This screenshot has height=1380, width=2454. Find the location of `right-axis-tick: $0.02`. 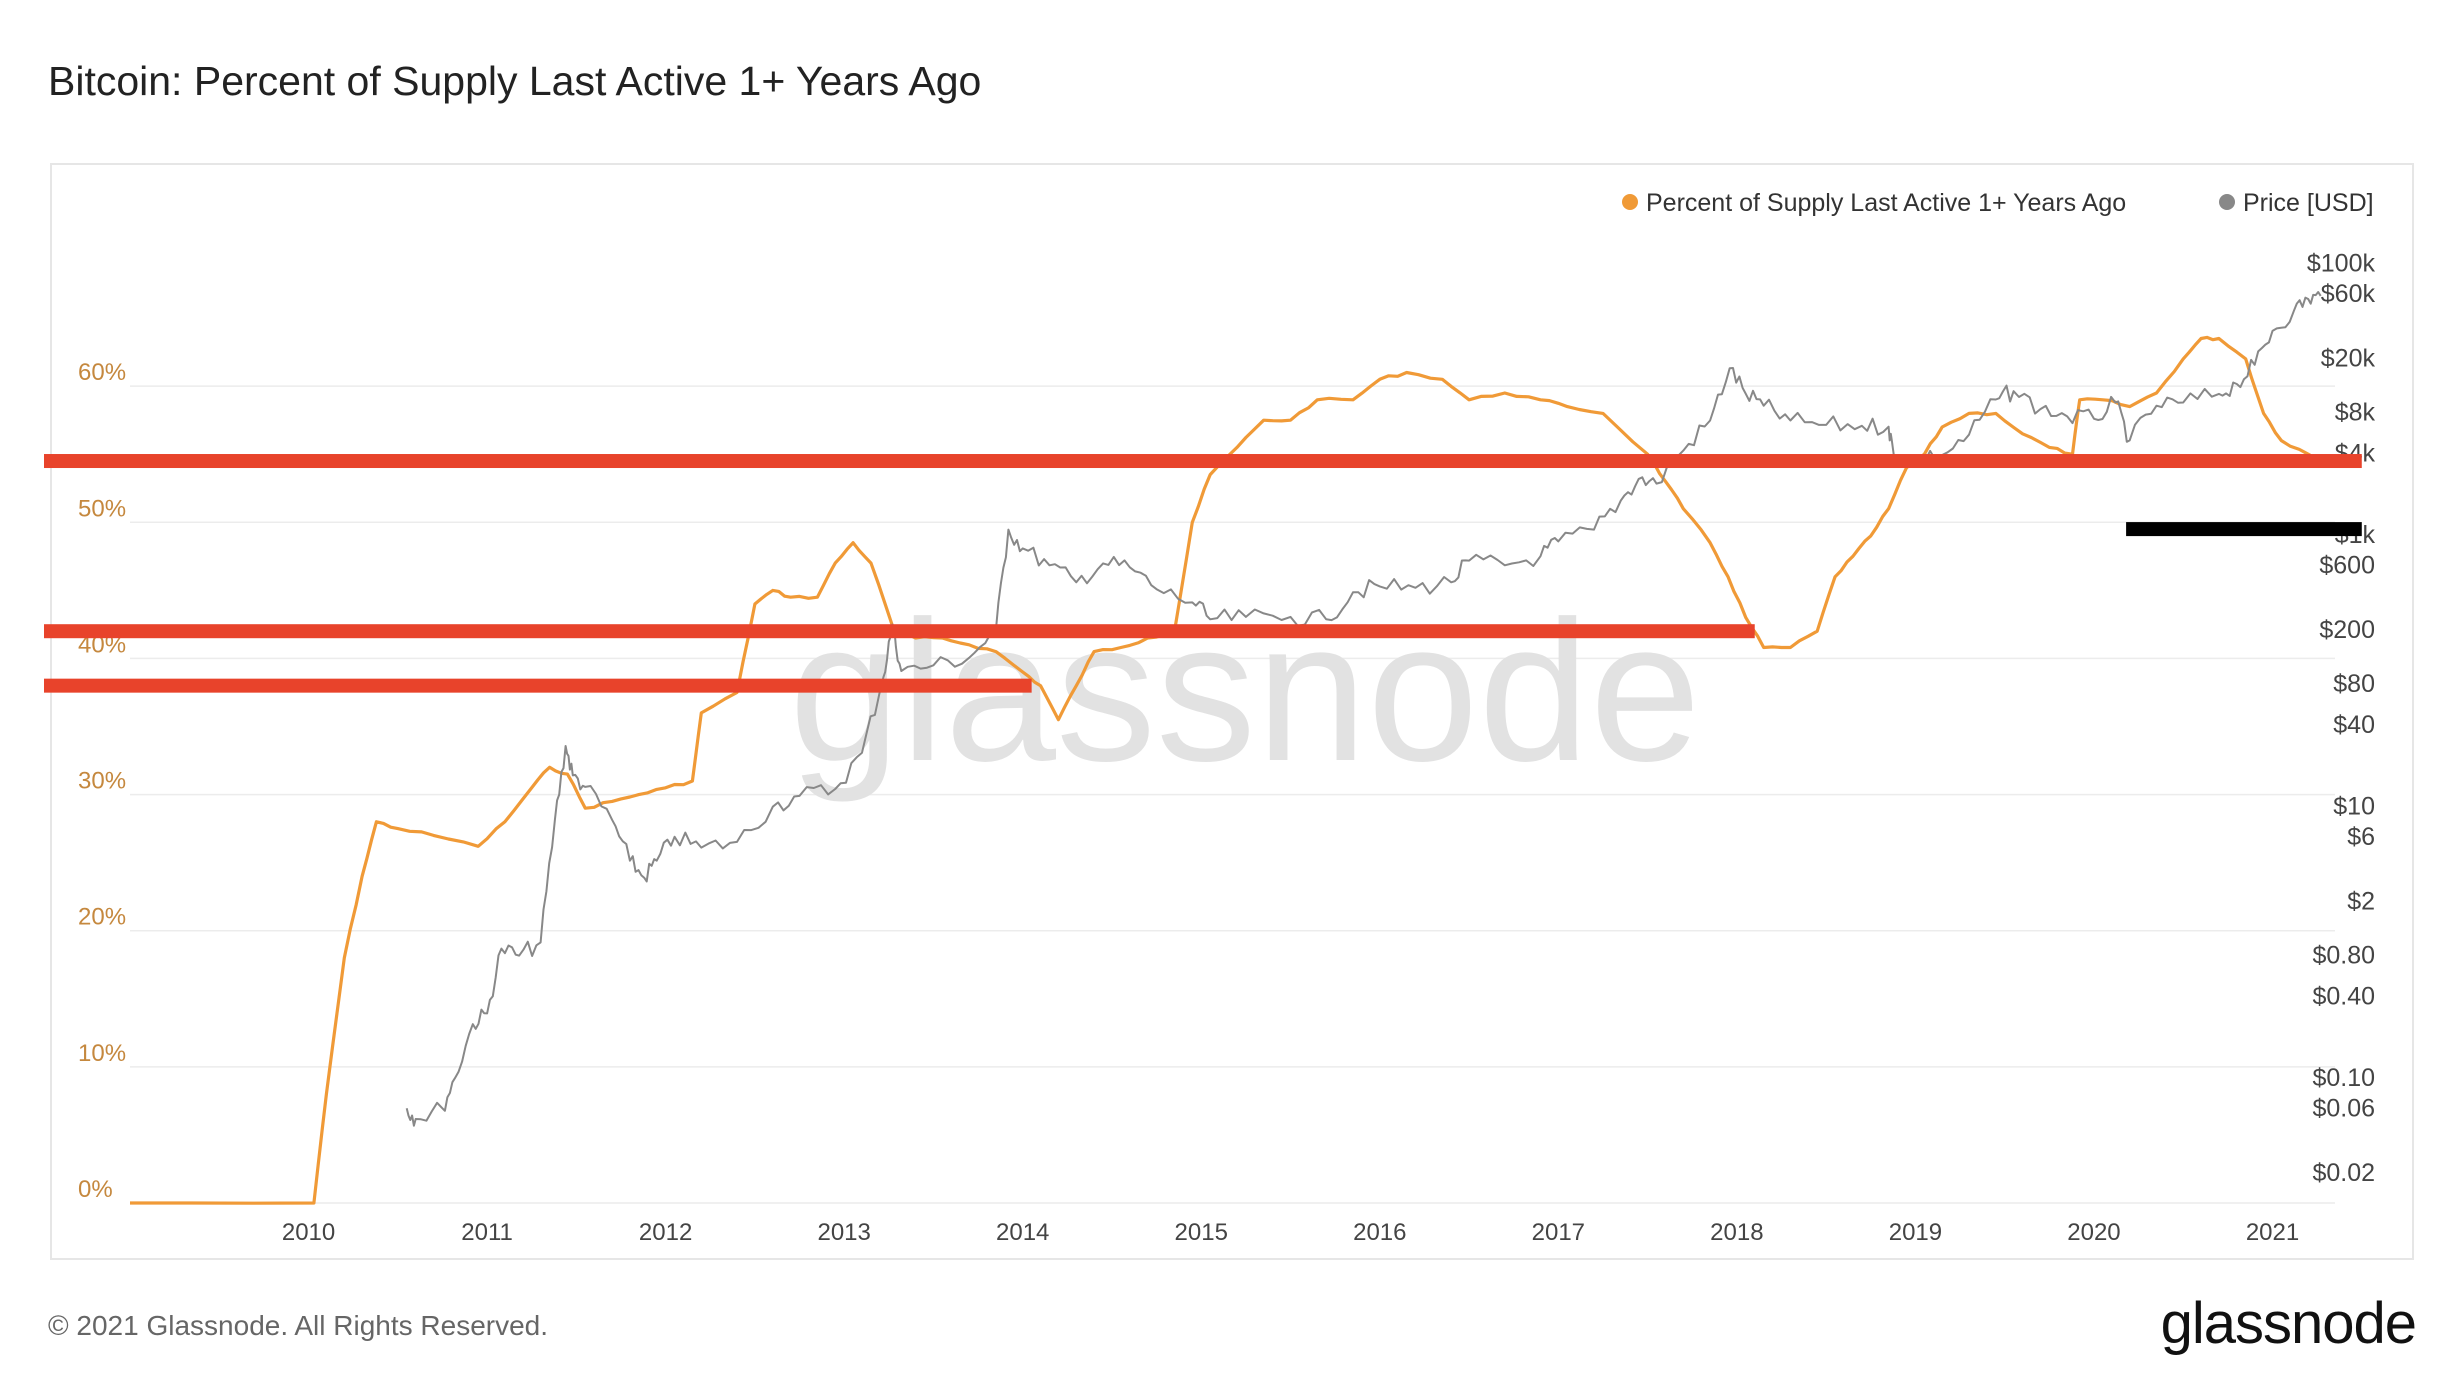

right-axis-tick: $0.02 is located at coordinates (2343, 1173).